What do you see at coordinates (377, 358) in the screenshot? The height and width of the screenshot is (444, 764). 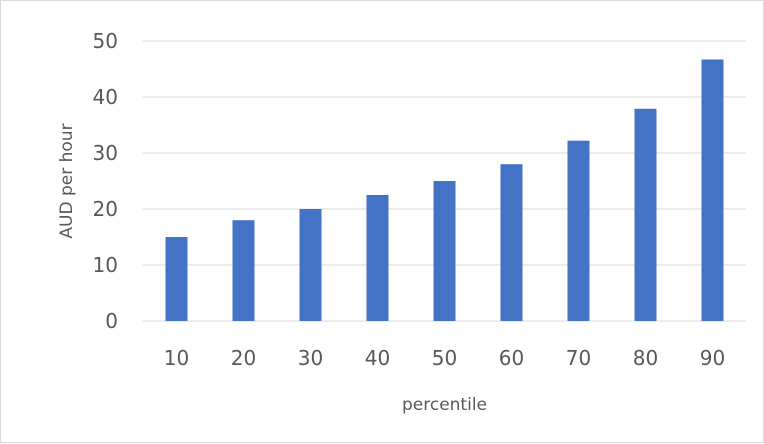 I see `x-tick-label: 40` at bounding box center [377, 358].